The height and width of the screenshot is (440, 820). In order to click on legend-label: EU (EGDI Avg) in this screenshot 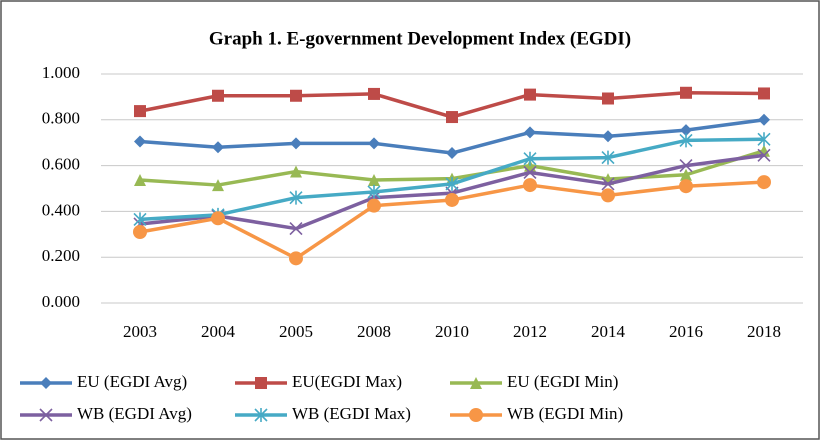, I will do `click(132, 381)`.